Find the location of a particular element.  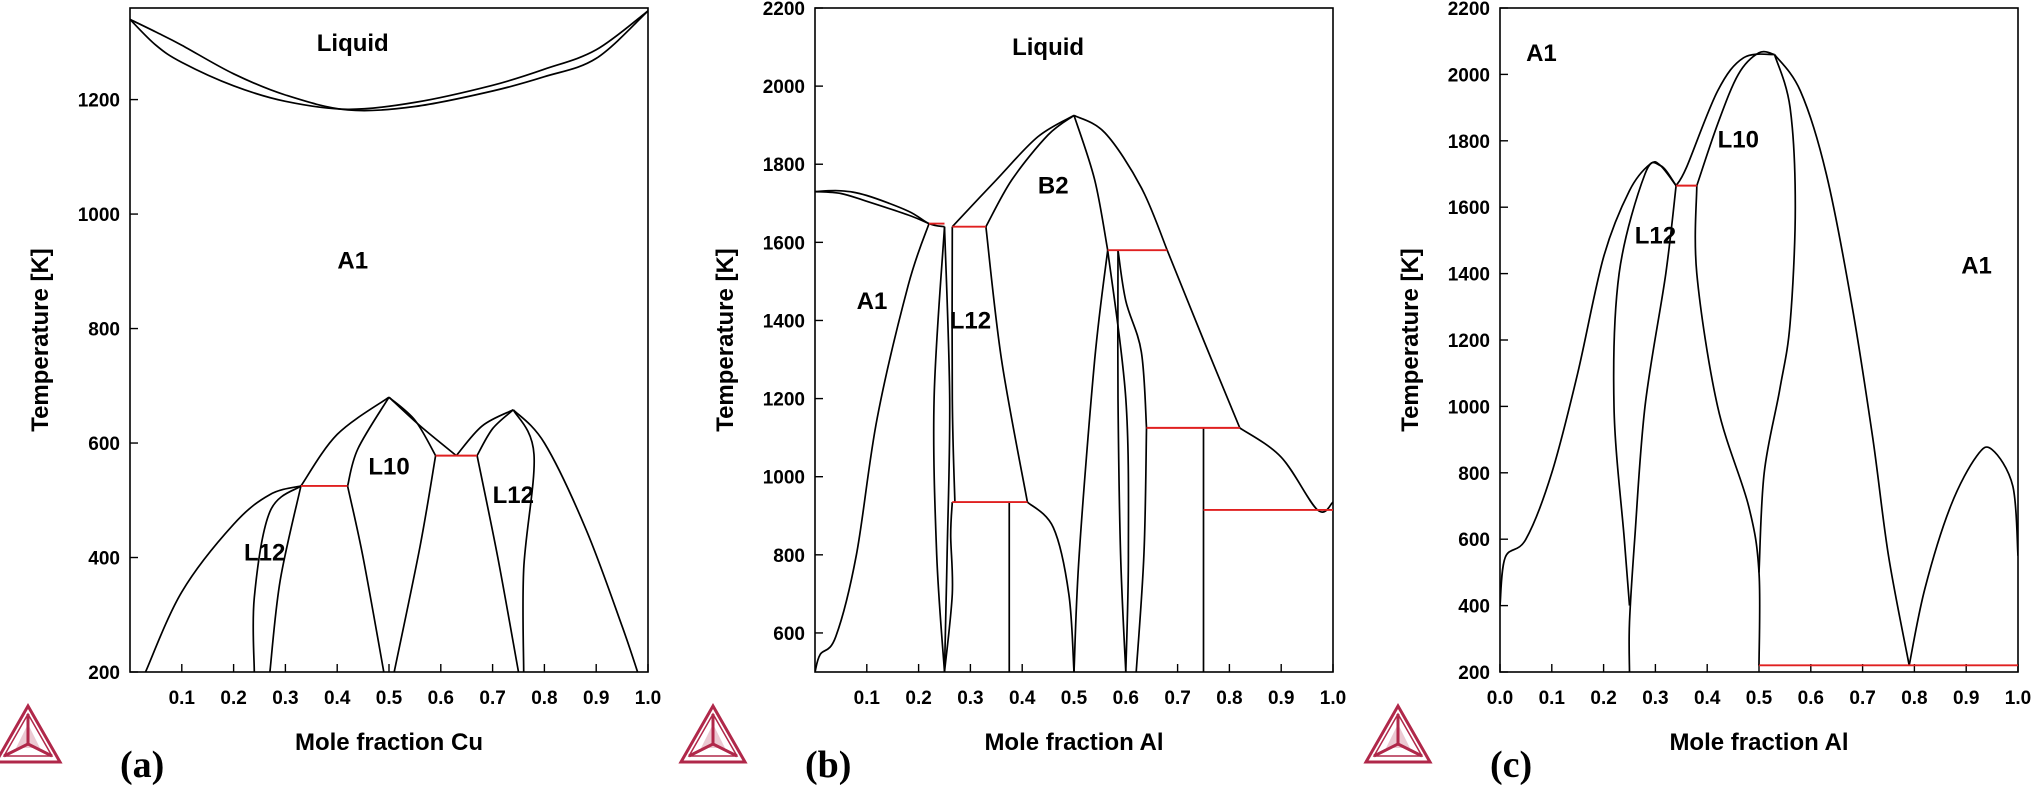

panel-label: (c) is located at coordinates (1511, 765).